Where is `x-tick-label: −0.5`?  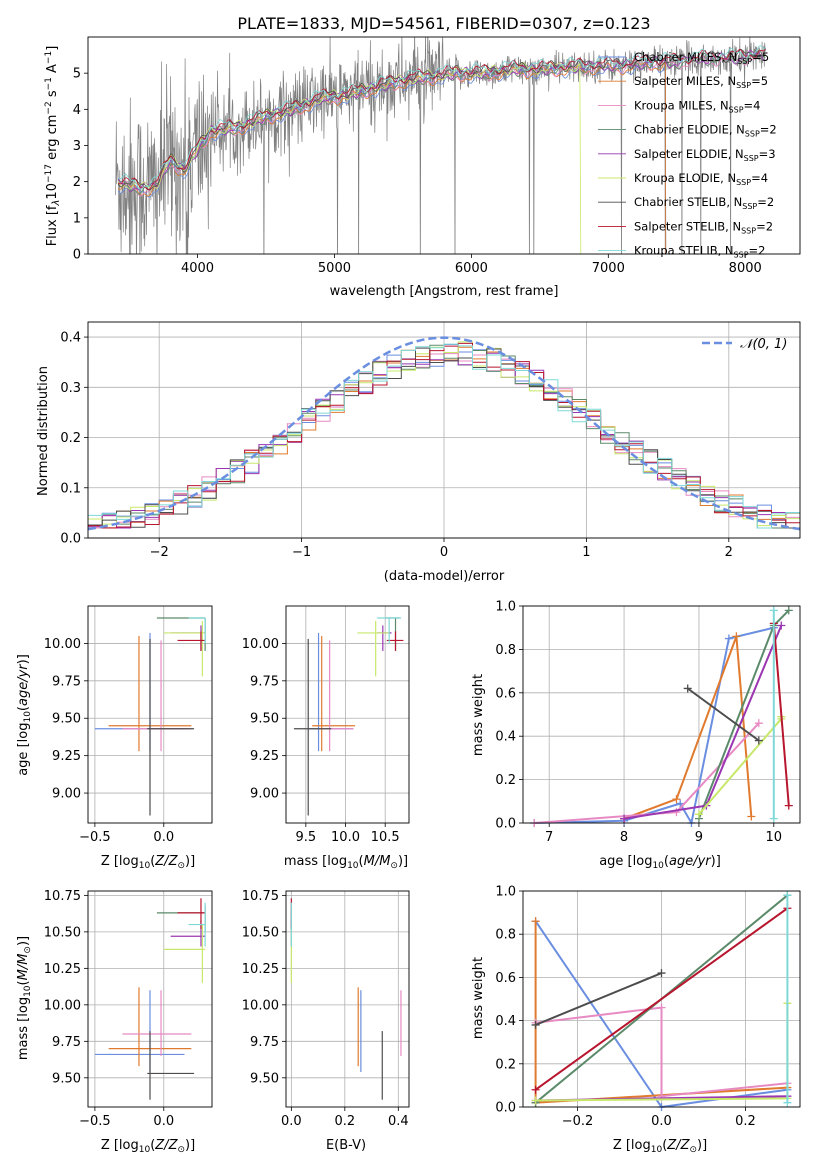 x-tick-label: −0.5 is located at coordinates (95, 1121).